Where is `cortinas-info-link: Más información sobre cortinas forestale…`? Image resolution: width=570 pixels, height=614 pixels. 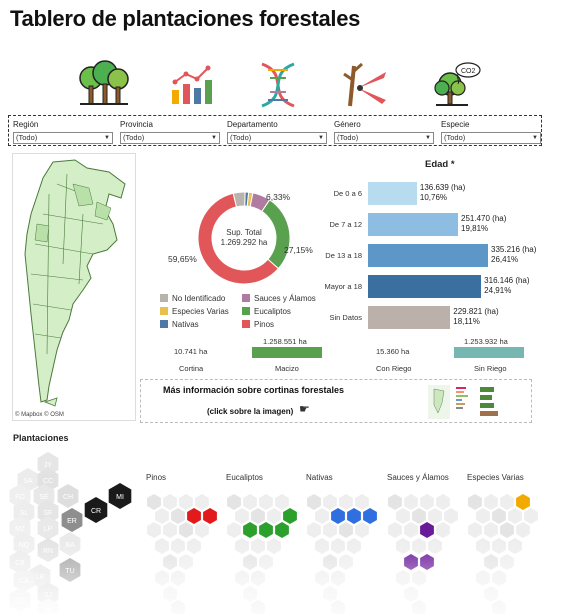
cortinas-info-link: Más información sobre cortinas forestale… is located at coordinates (336, 401).